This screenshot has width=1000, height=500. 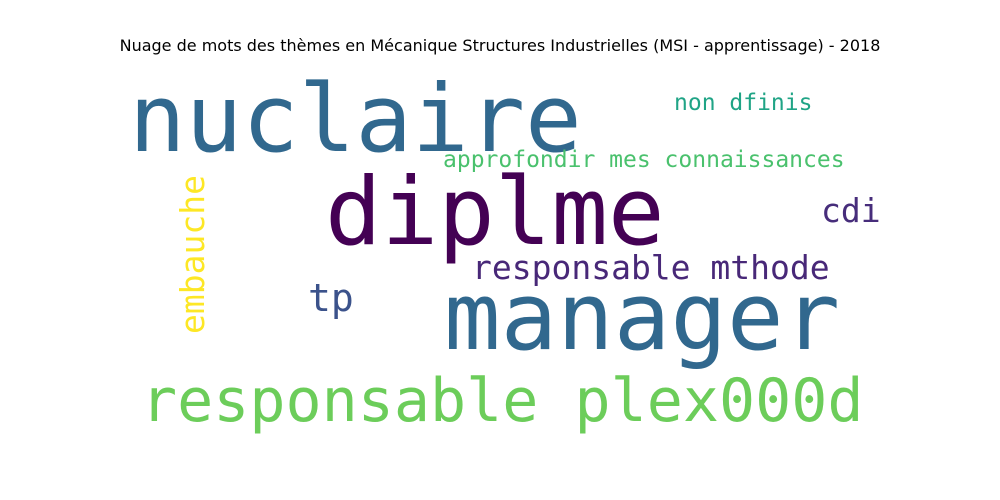 What do you see at coordinates (502, 401) in the screenshot?
I see `word-responsable-plex000d: responsable plex000d` at bounding box center [502, 401].